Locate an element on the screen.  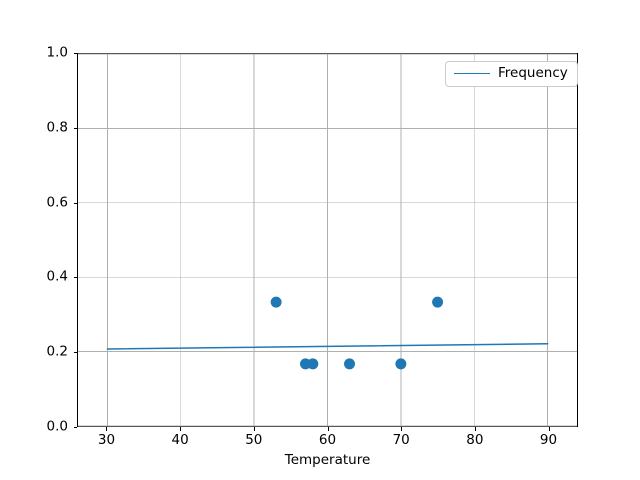
y-tick-label: 0.2 is located at coordinates (57, 351).